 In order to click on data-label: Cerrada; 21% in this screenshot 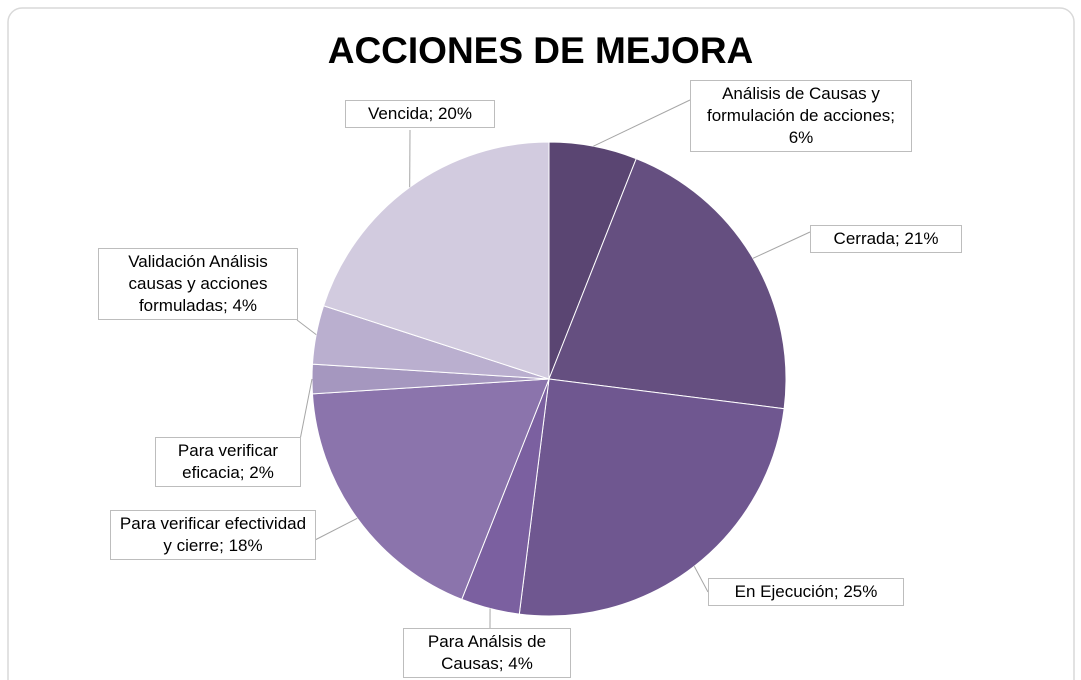, I will do `click(886, 239)`.